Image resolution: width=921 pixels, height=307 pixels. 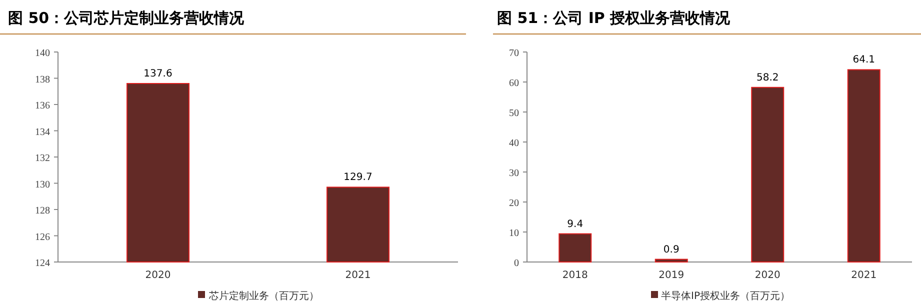 I want to click on y-tick-label: 0, so click(x=516, y=263).